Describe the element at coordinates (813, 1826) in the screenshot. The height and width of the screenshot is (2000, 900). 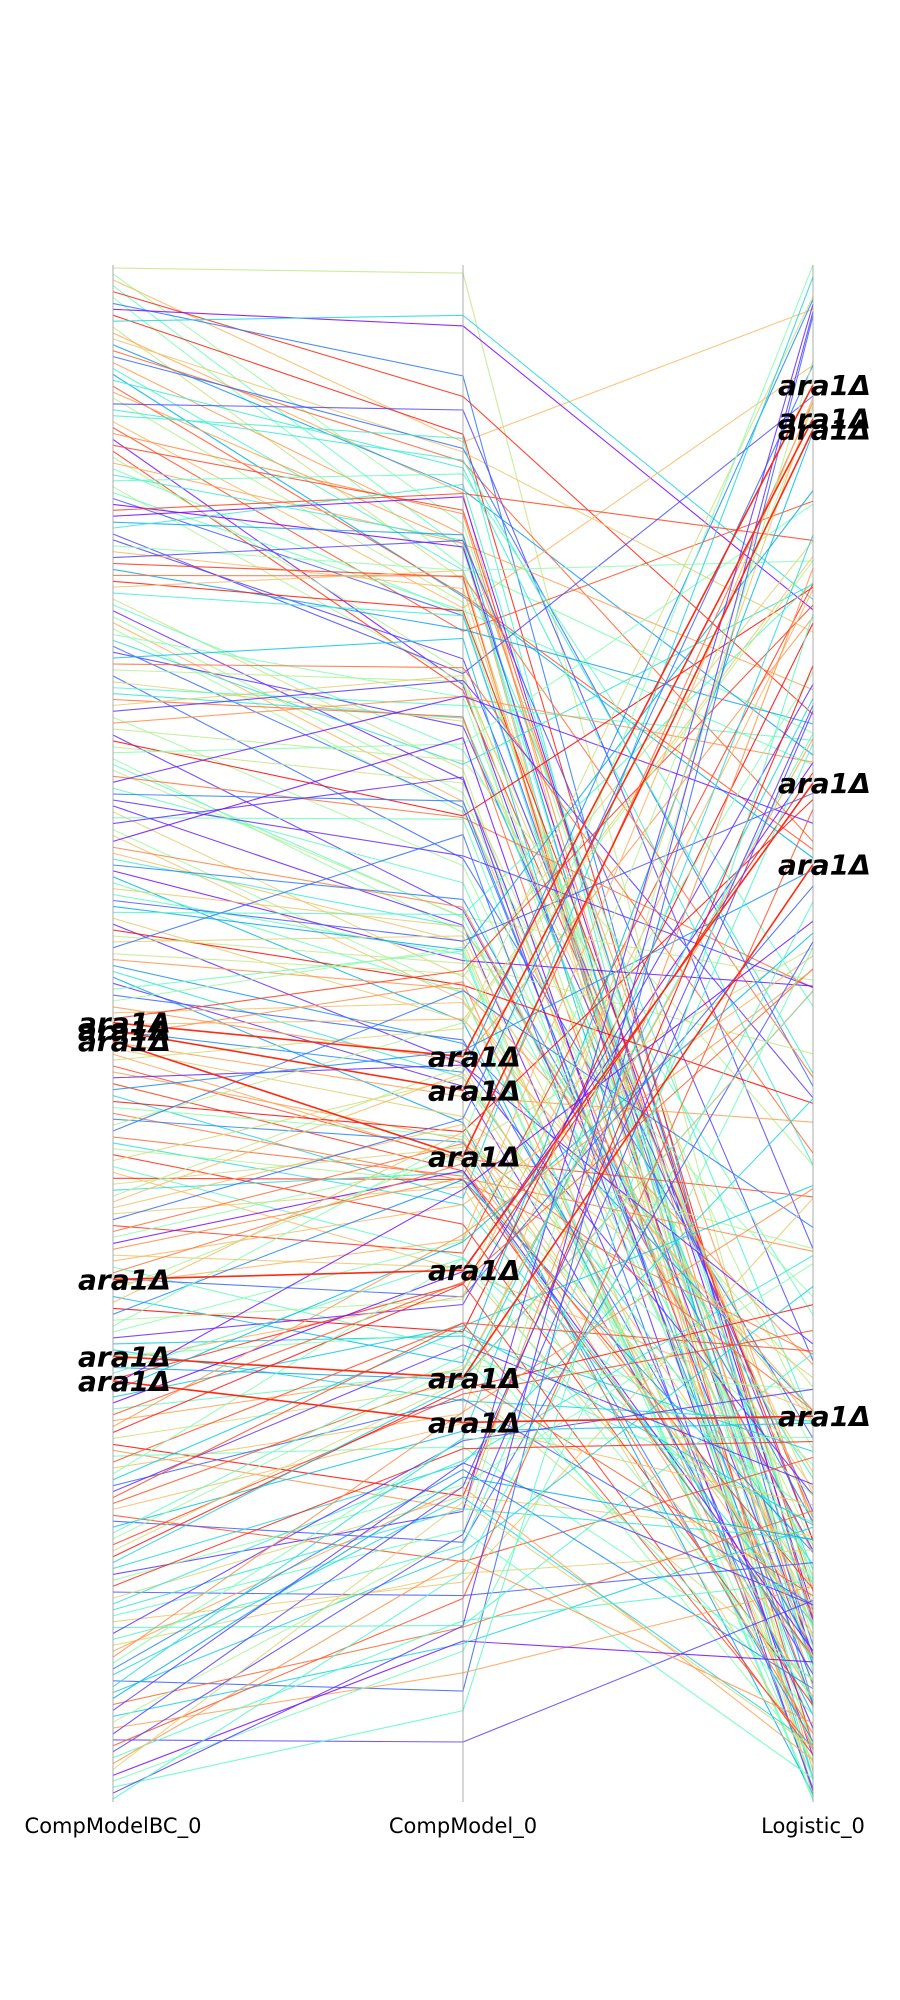
I see `axis-label-logistic_0: Logistic_0` at that location.